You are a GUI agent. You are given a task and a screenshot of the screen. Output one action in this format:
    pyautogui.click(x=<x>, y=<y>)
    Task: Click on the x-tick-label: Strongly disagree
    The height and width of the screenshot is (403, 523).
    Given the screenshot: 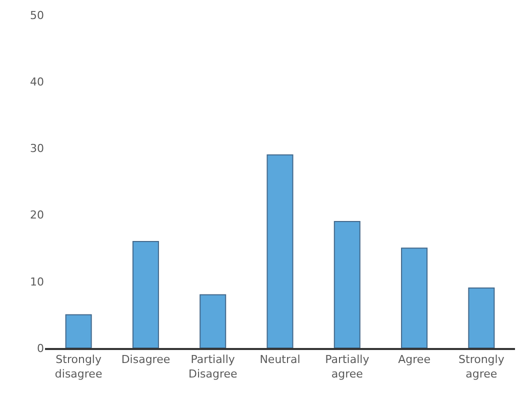 What is the action you would take?
    pyautogui.click(x=78, y=366)
    